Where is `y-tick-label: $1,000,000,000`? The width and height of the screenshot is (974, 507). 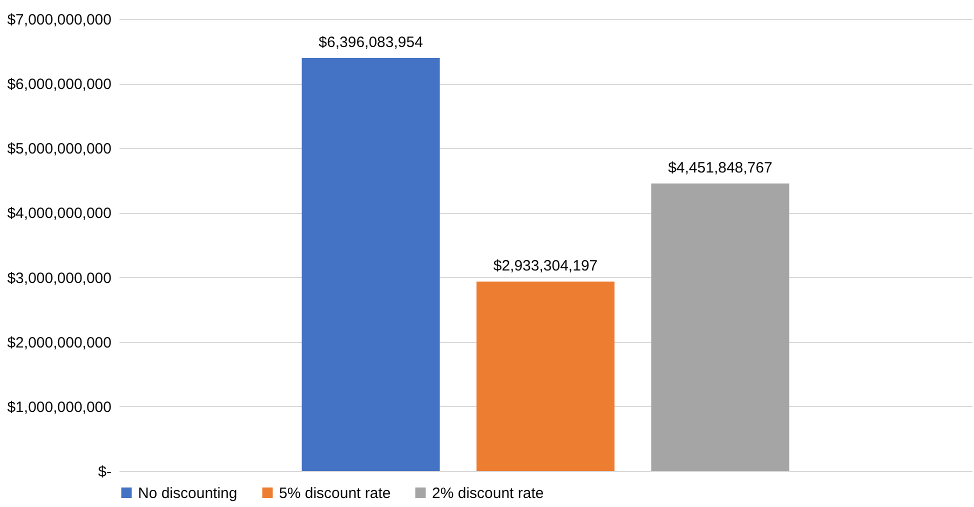 y-tick-label: $1,000,000,000 is located at coordinates (59, 407).